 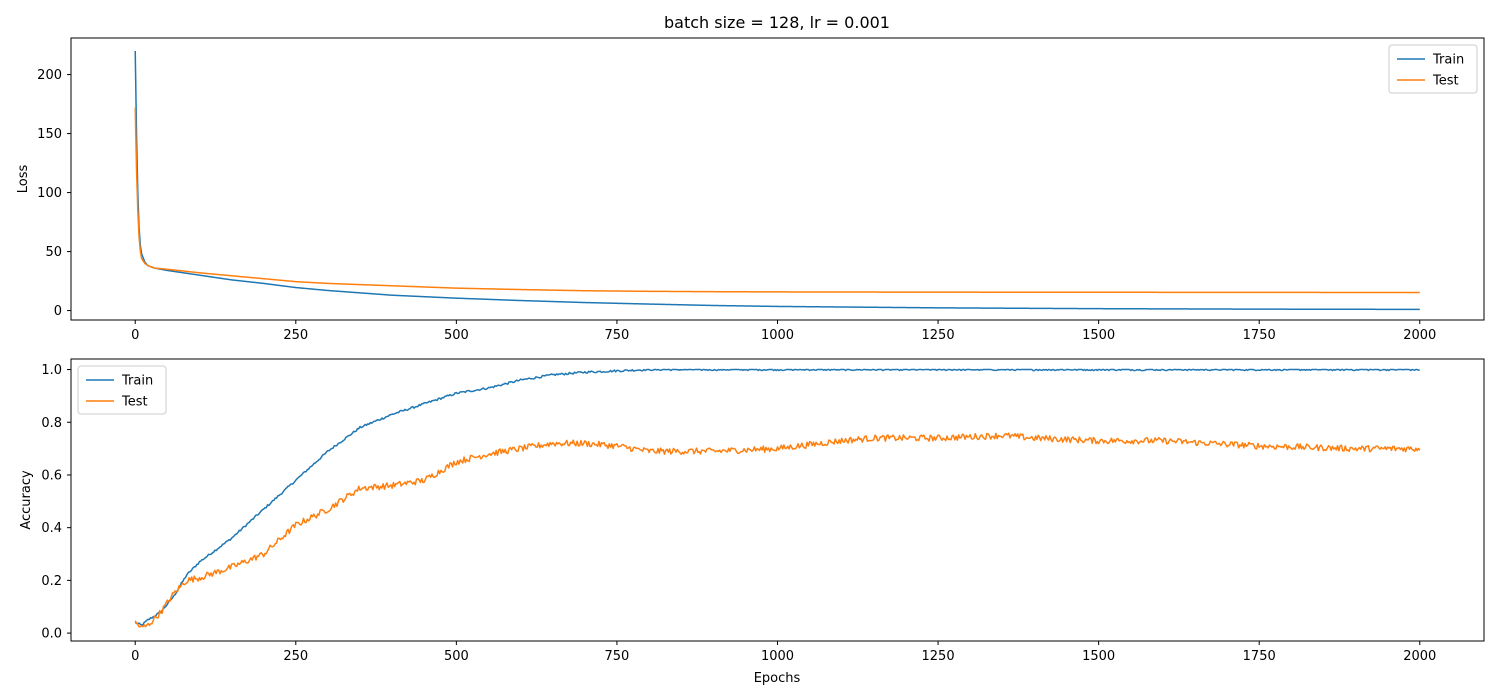 I want to click on loss-legend: Train Test, so click(x=1433, y=69).